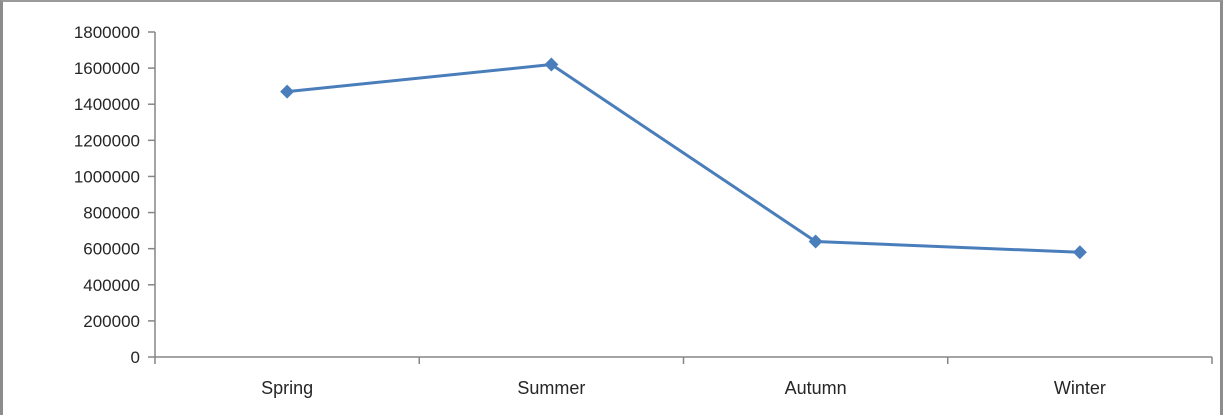 The image size is (1227, 417). I want to click on y-tick-label: 600000, so click(111, 249).